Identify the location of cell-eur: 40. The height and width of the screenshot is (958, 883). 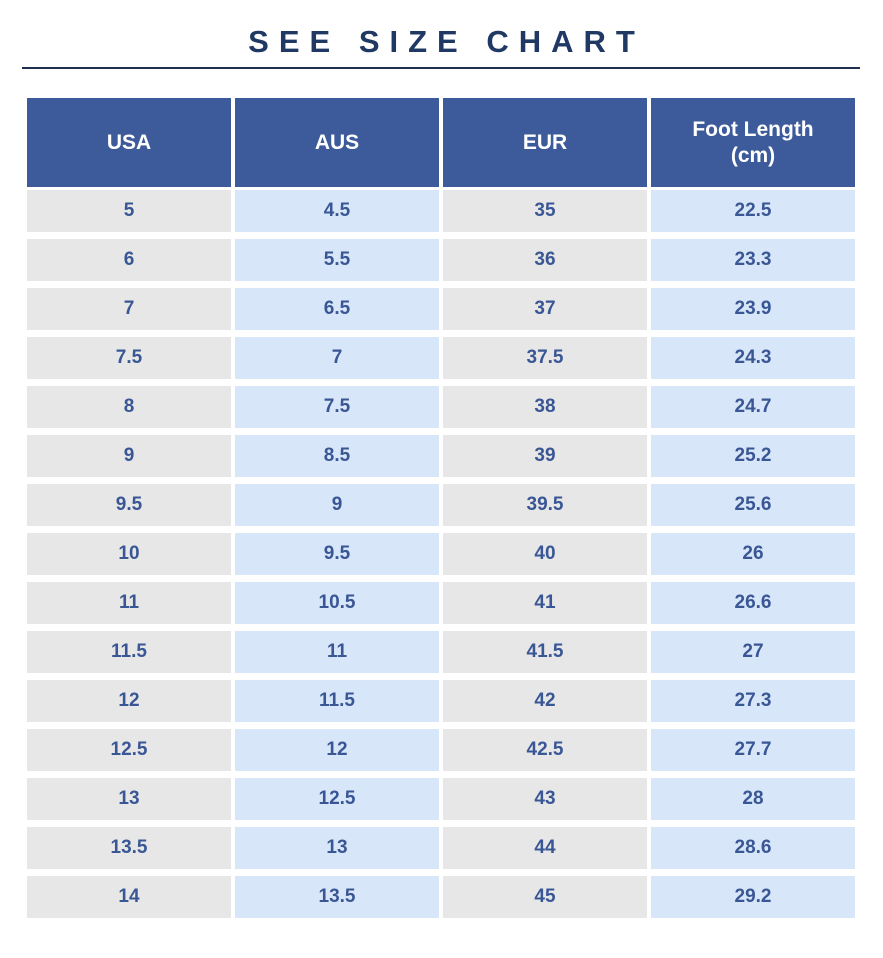
(545, 554).